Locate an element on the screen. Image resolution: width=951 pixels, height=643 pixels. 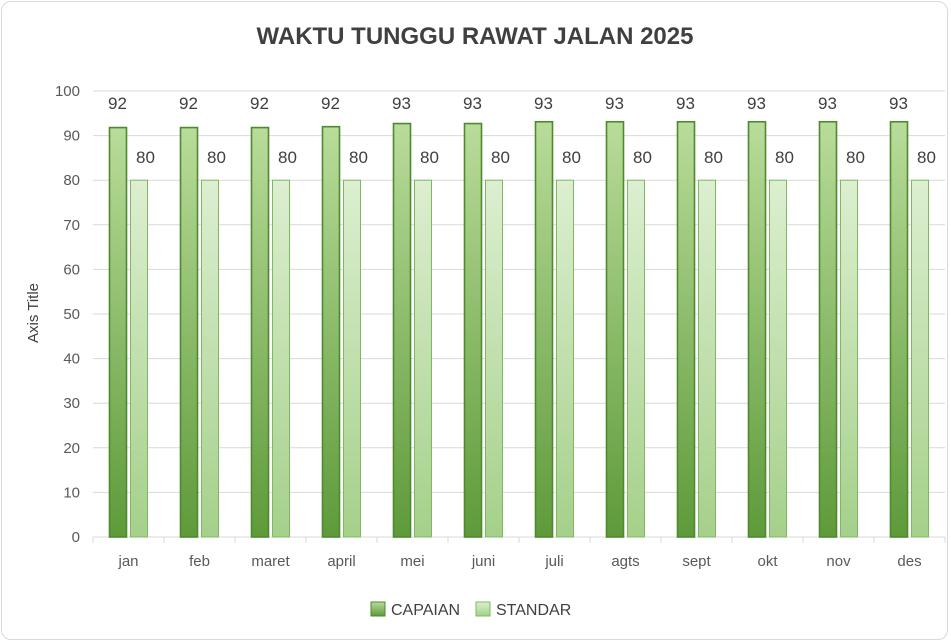
x-tick-label: jan is located at coordinates (127, 561).